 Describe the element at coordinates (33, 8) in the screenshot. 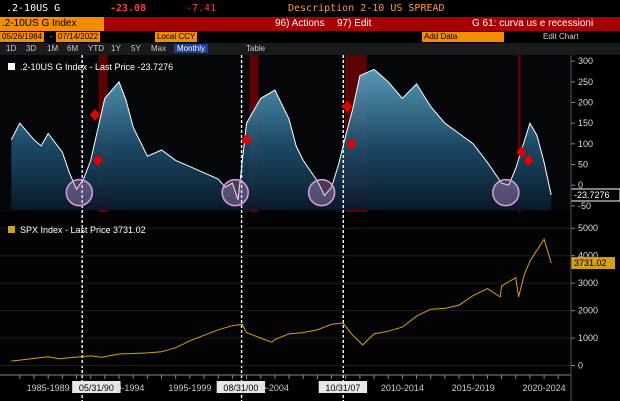

I see `ticker-symbol: .2-10US G` at that location.